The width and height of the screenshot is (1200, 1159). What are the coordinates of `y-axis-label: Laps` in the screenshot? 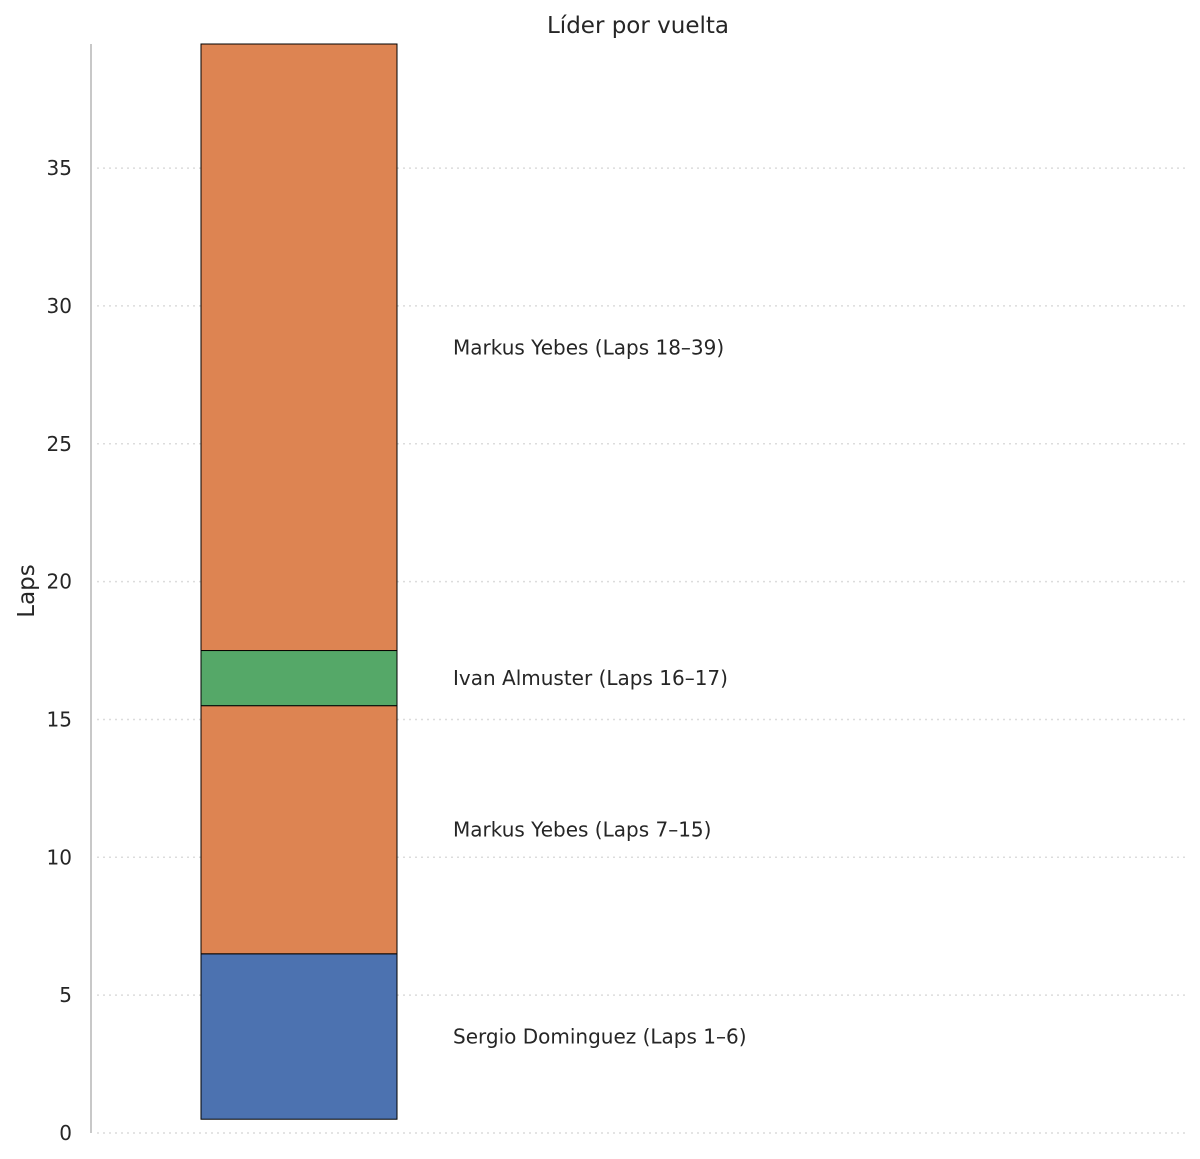 It's located at (27, 591).